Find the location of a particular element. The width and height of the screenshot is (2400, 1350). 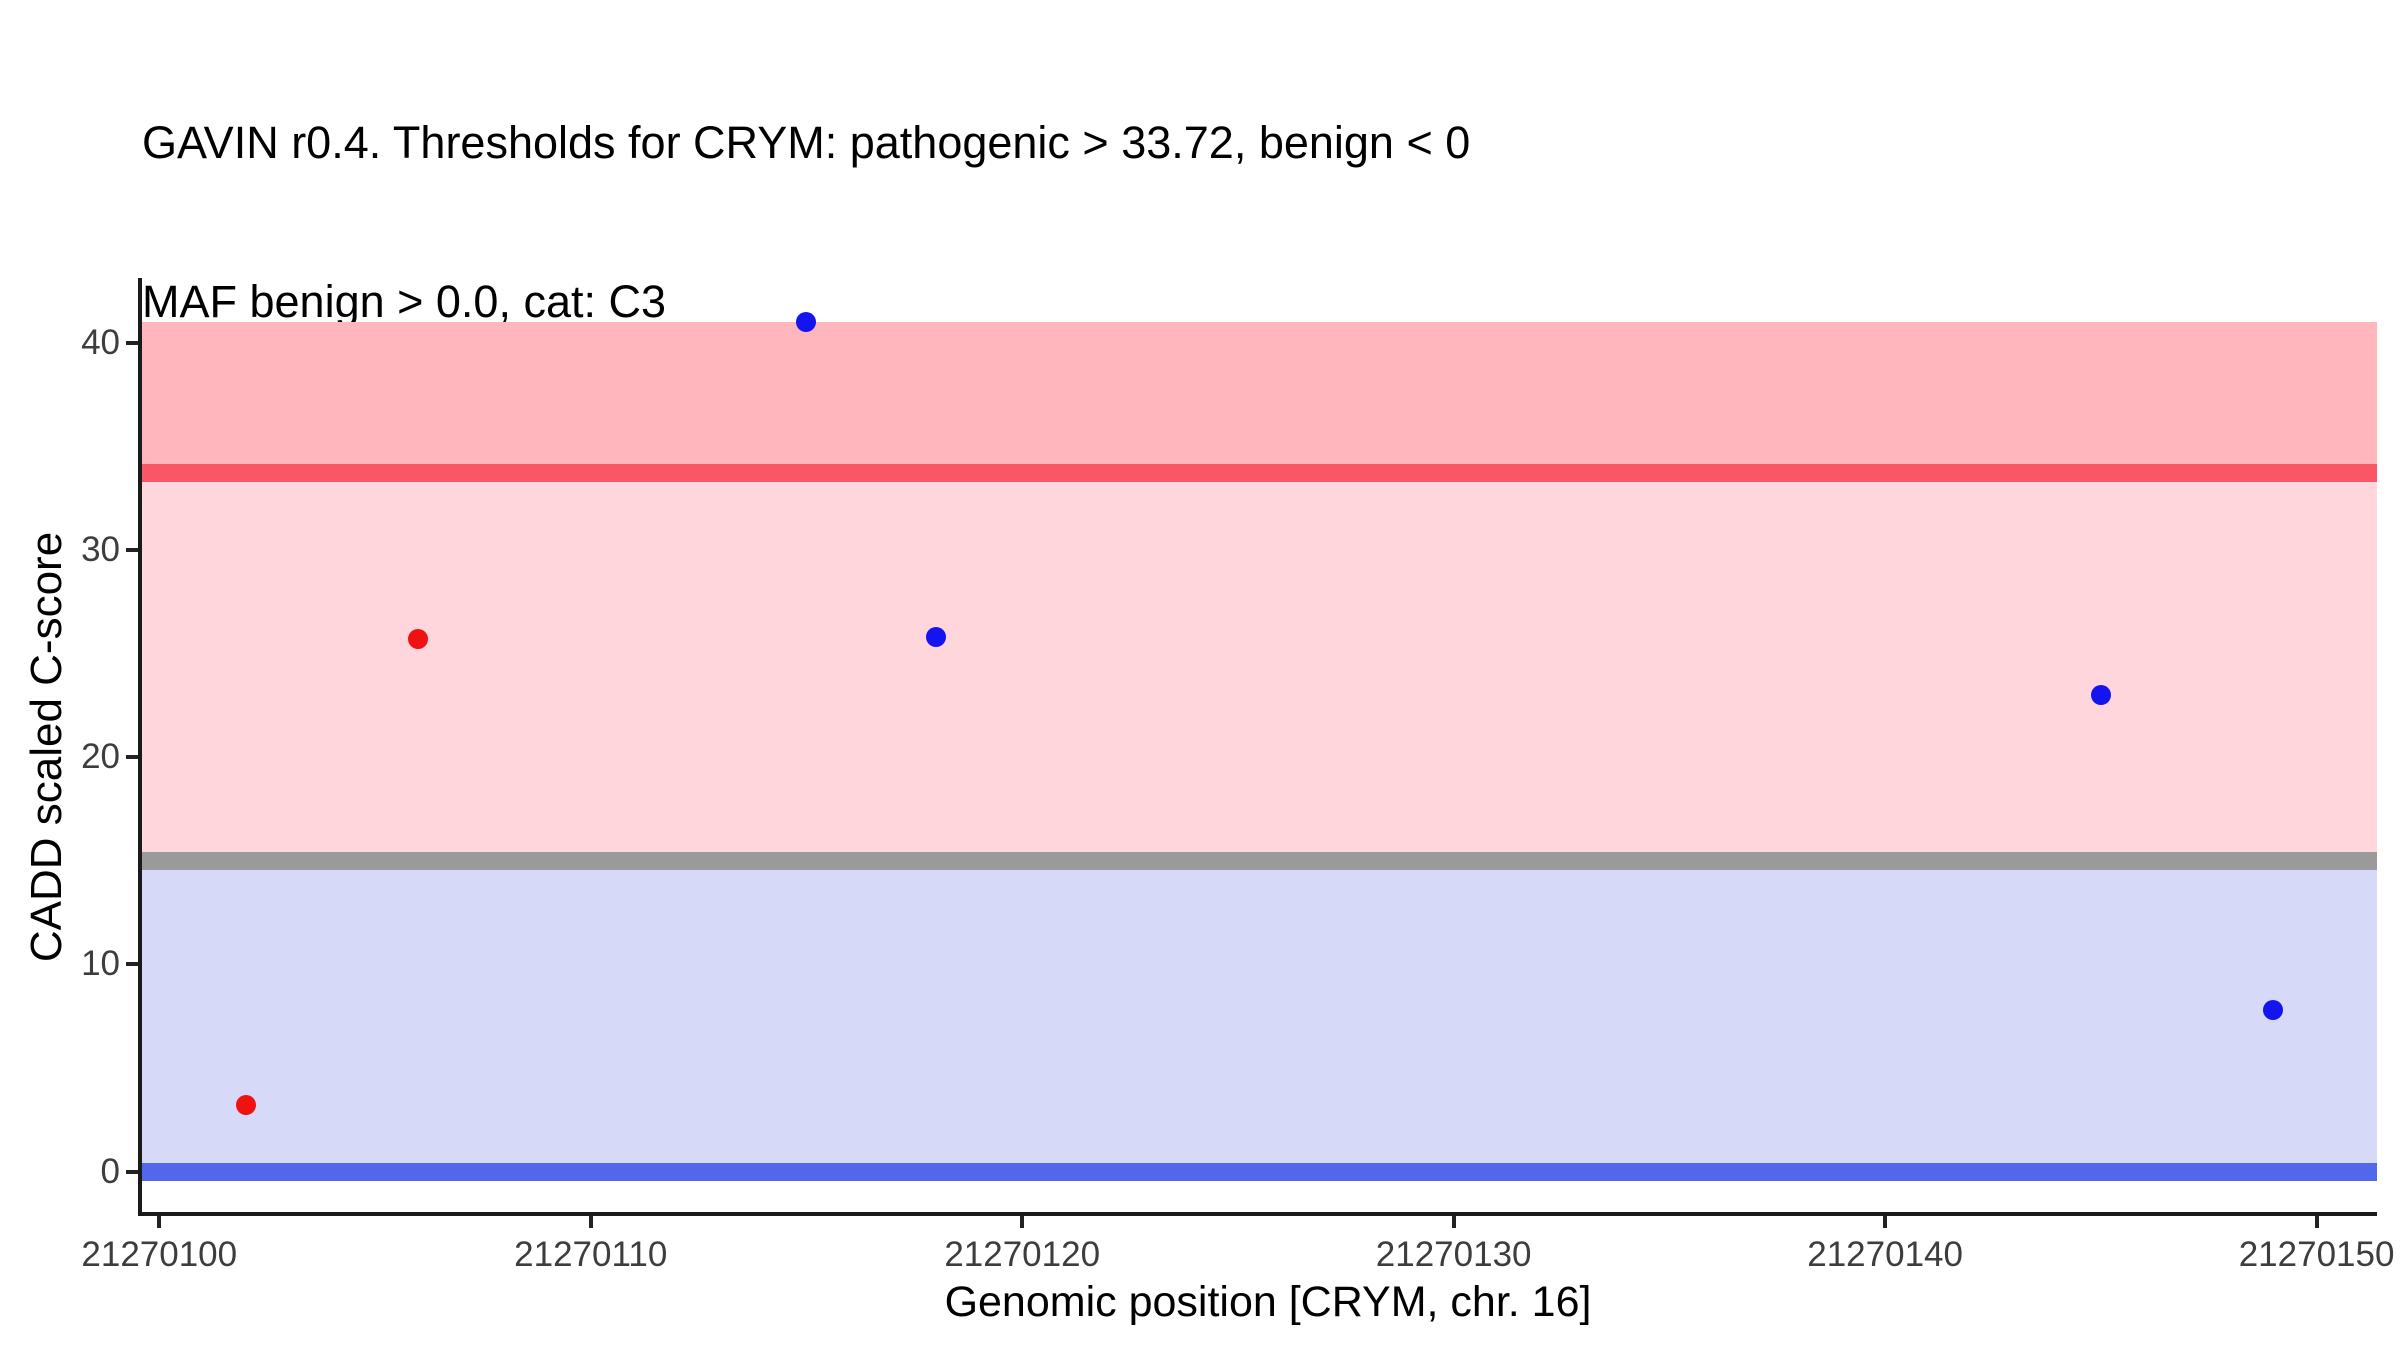

y-tick-label: 40 is located at coordinates (100, 343).